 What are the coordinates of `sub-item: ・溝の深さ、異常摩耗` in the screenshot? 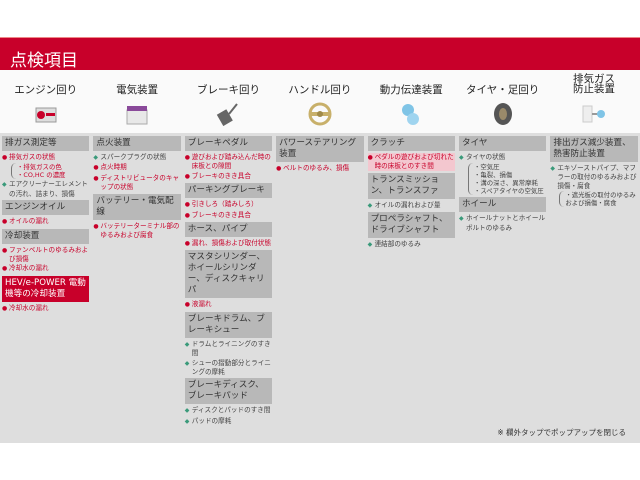 It's located at (505, 183).